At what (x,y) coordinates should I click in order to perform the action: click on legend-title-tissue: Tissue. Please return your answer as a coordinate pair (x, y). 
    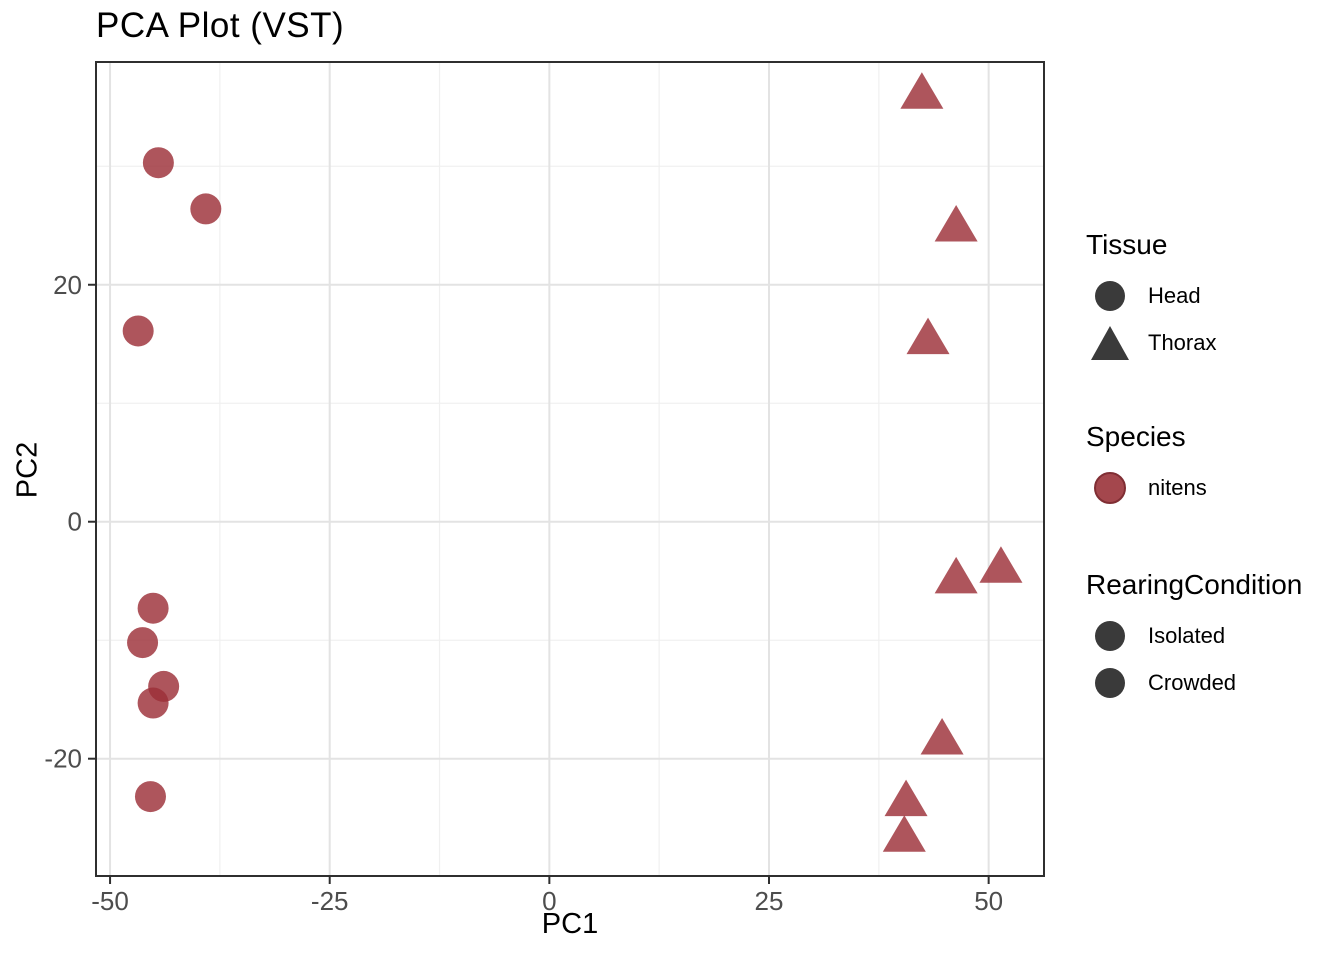
    Looking at the image, I should click on (1127, 244).